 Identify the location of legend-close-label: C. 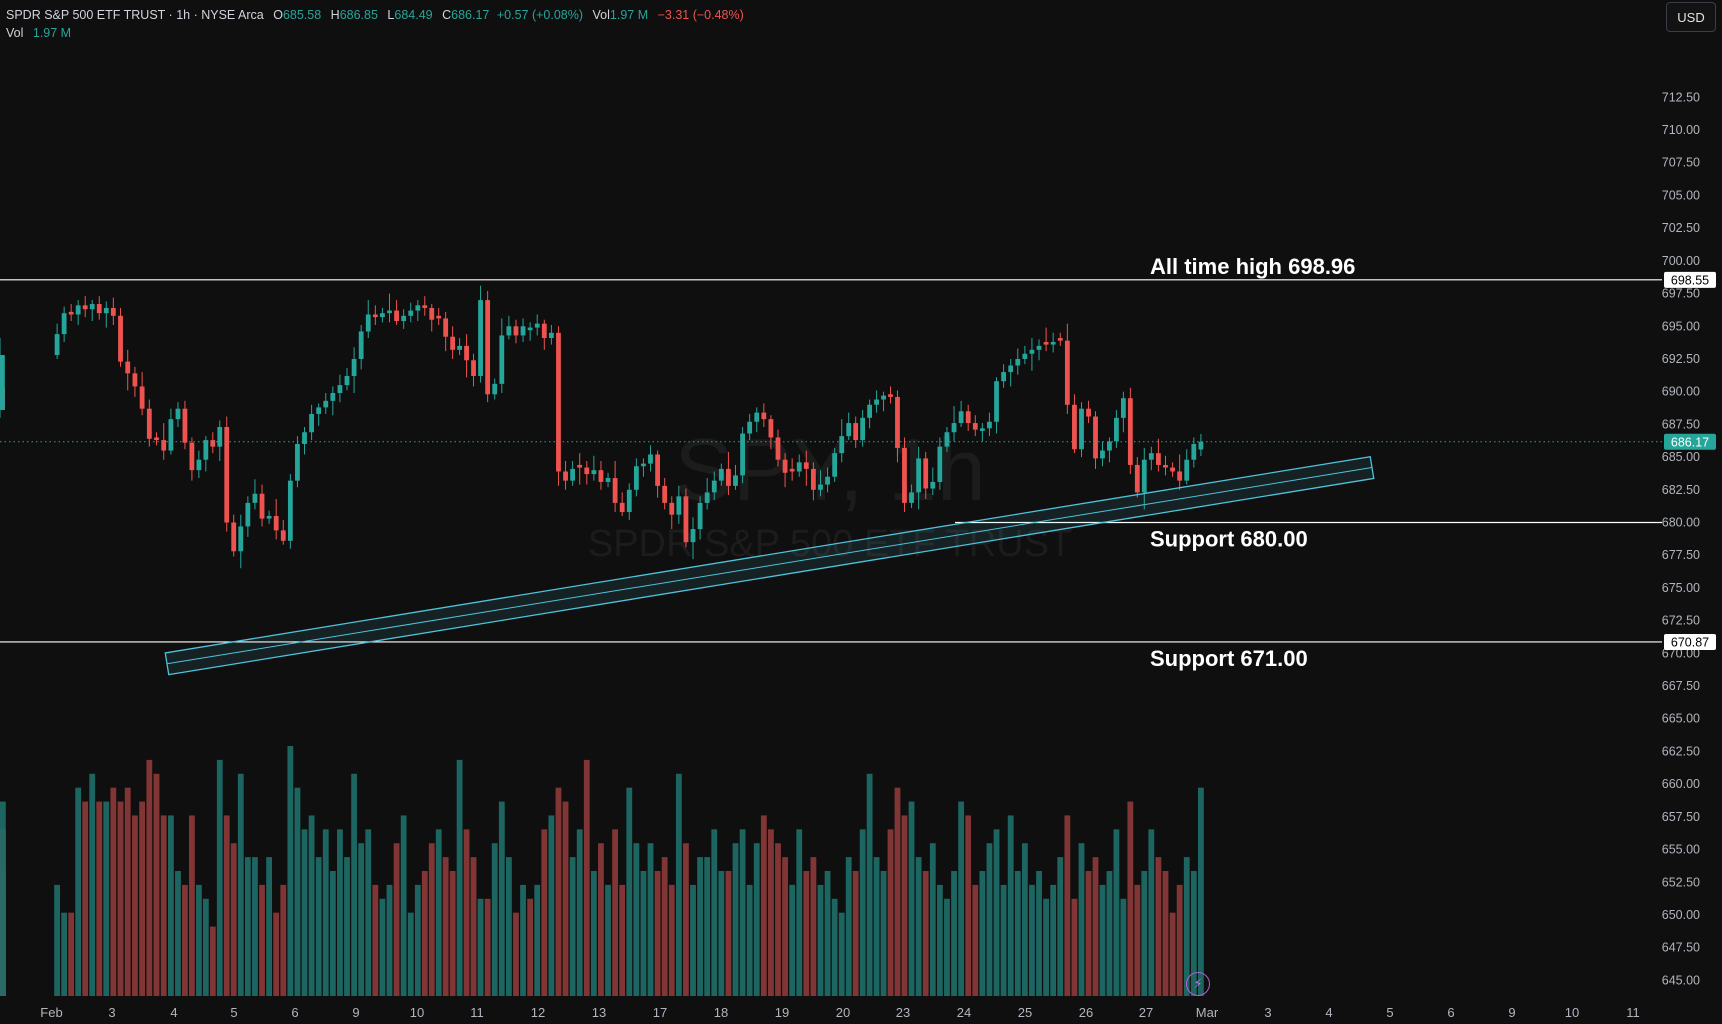
(447, 15).